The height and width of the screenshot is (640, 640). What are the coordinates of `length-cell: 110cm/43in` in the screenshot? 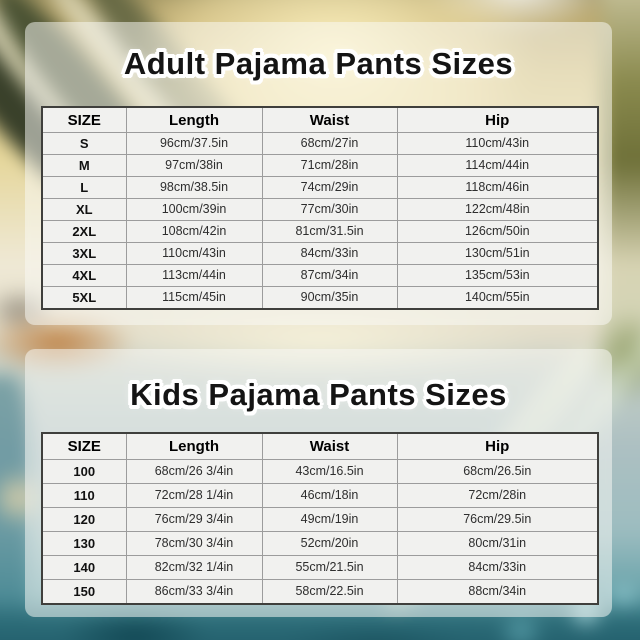 It's located at (194, 253).